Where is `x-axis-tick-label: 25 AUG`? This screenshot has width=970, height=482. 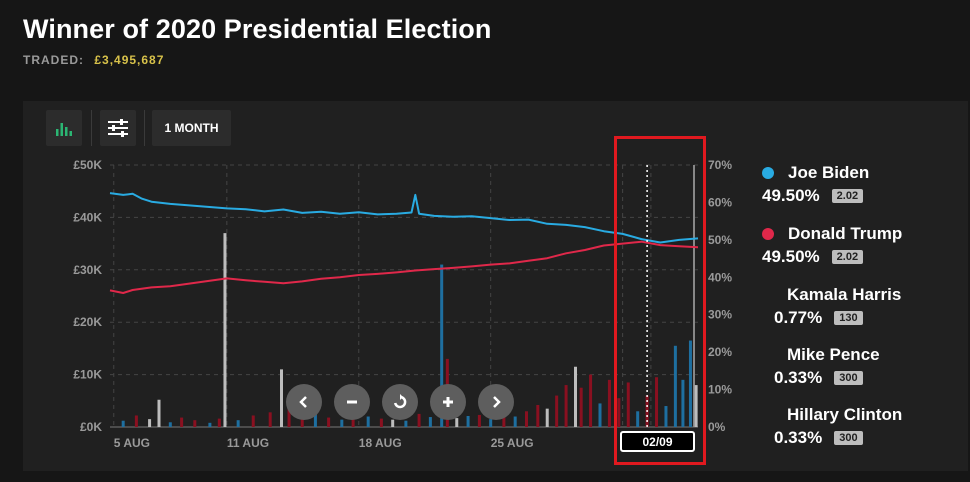 x-axis-tick-label: 25 AUG is located at coordinates (512, 443).